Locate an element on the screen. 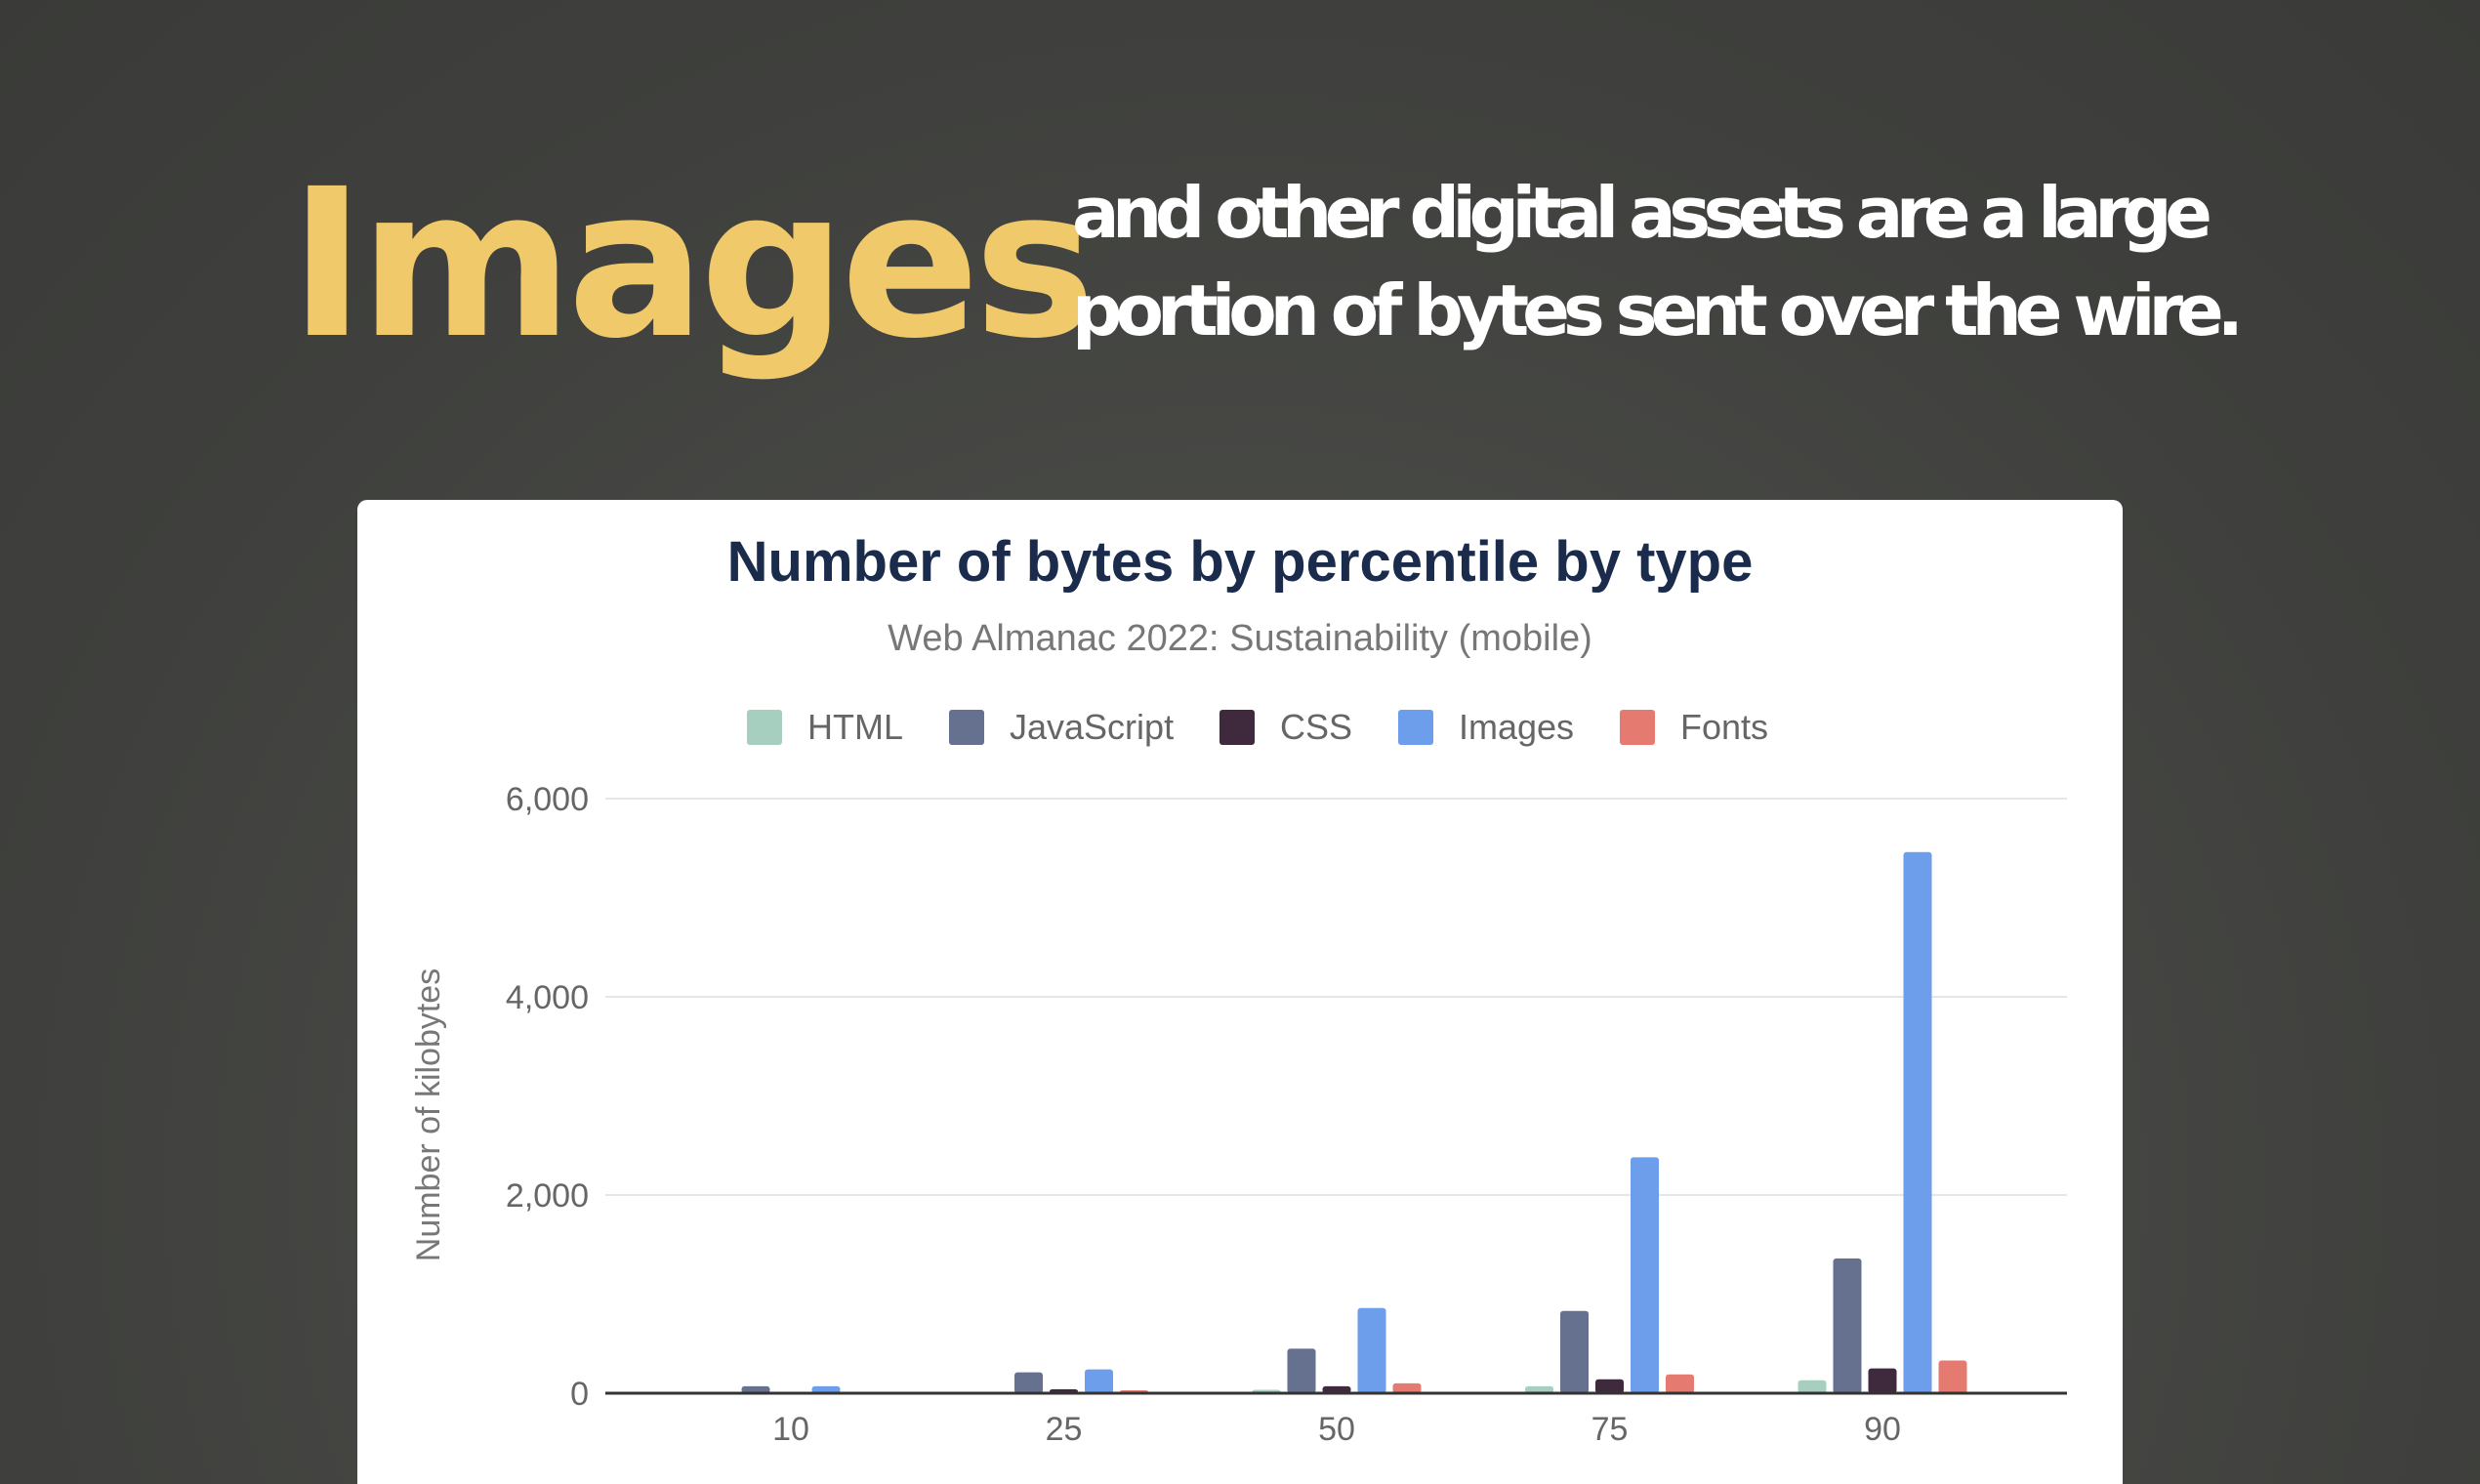  legend-label: HTML is located at coordinates (855, 727).